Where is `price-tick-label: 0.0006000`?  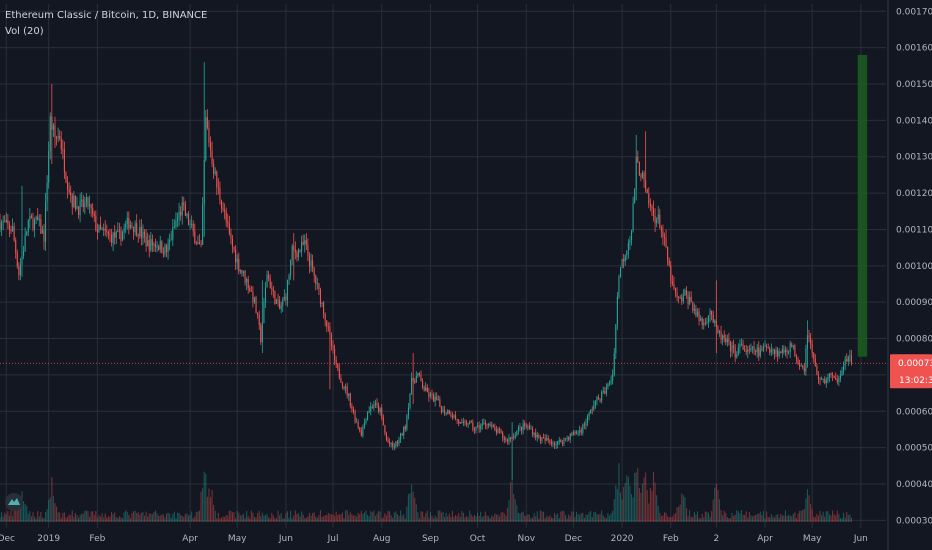 price-tick-label: 0.0006000 is located at coordinates (914, 412).